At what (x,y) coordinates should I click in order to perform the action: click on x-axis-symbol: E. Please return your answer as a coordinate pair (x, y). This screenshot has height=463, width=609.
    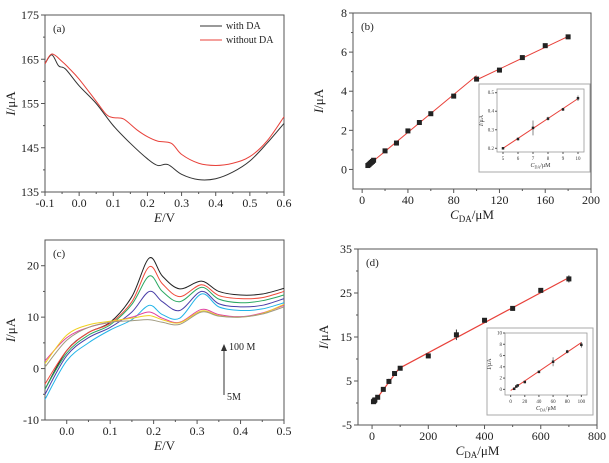
    Looking at the image, I should click on (157, 445).